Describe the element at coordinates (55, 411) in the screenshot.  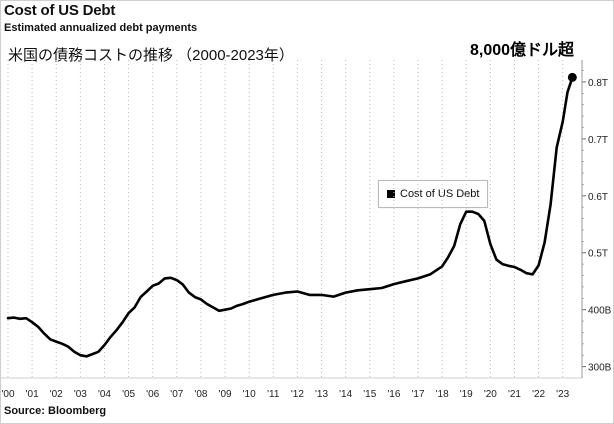
I see `source-note: Source: Bloomberg` at that location.